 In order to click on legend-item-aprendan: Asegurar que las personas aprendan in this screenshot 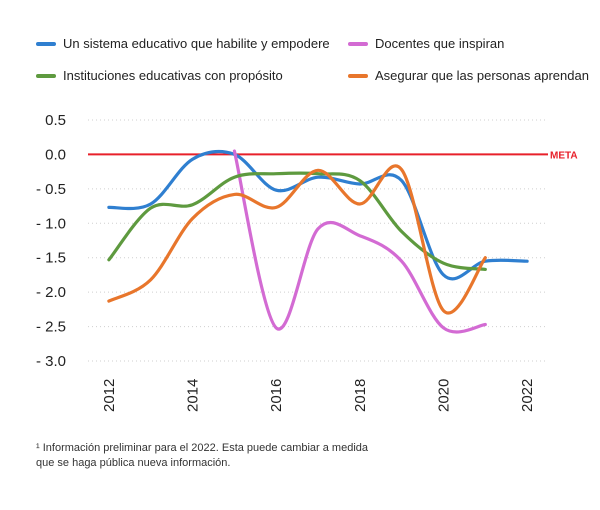, I will do `click(468, 75)`.